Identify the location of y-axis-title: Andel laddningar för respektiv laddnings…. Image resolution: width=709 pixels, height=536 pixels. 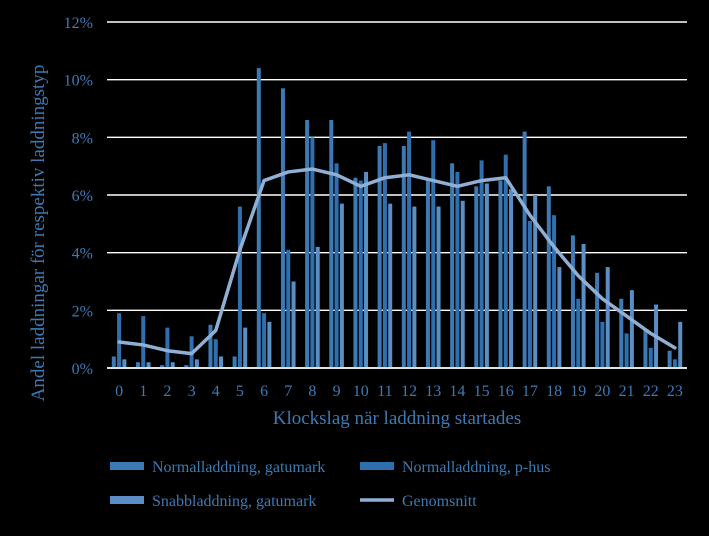
(38, 233).